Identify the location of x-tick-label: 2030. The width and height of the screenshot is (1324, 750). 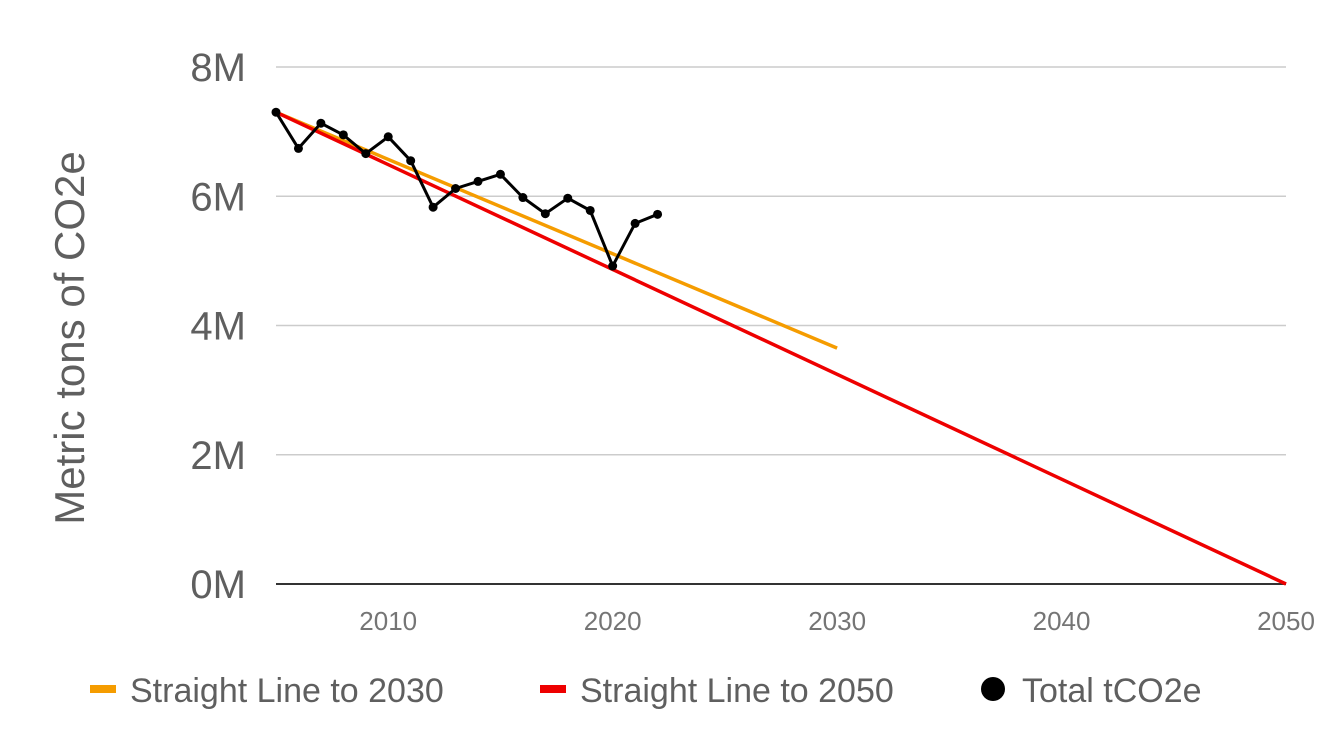
(837, 621).